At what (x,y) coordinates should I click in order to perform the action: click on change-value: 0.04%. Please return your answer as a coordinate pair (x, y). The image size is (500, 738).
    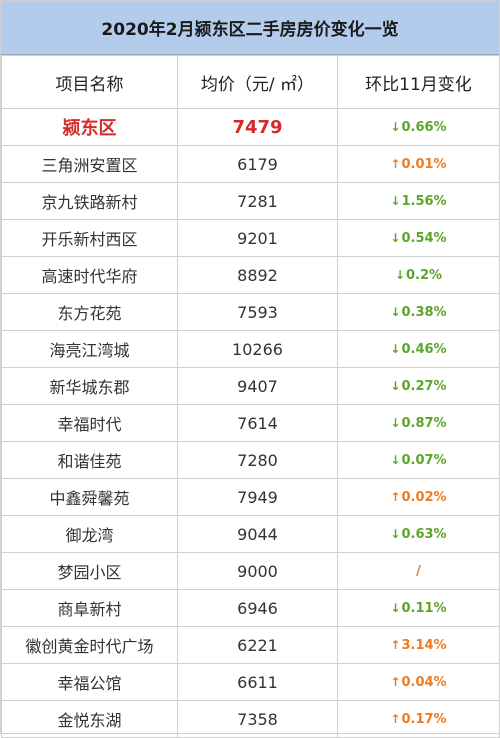
    Looking at the image, I should click on (424, 682).